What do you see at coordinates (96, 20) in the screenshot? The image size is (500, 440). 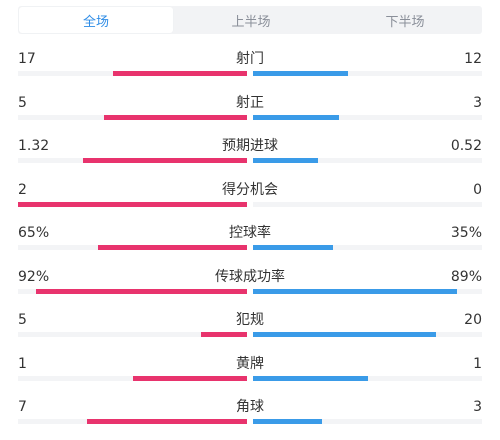 I see `tab-full-match: 全场` at bounding box center [96, 20].